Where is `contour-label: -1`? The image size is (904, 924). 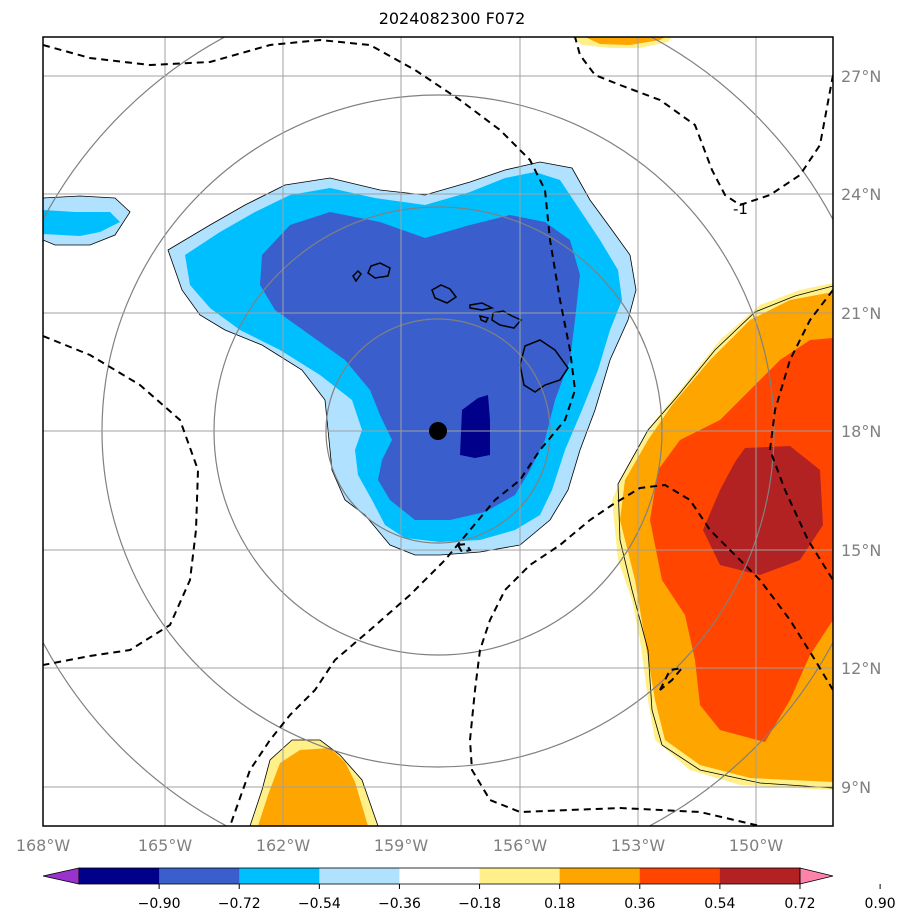
contour-label: -1 is located at coordinates (740, 209).